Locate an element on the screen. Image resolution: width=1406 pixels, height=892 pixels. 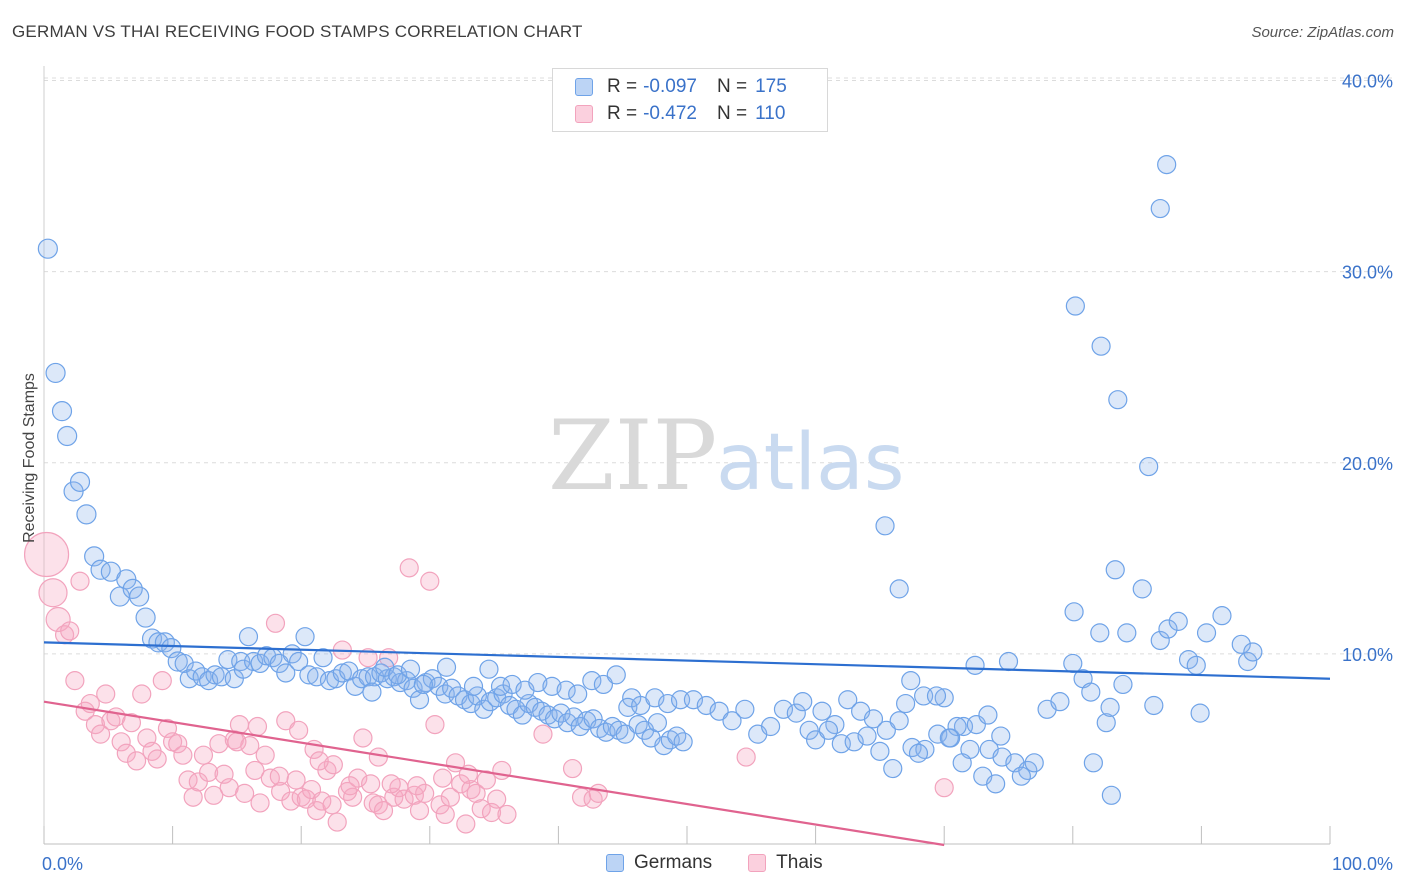
y-tick-label: 40.0% is located at coordinates (1367, 82).